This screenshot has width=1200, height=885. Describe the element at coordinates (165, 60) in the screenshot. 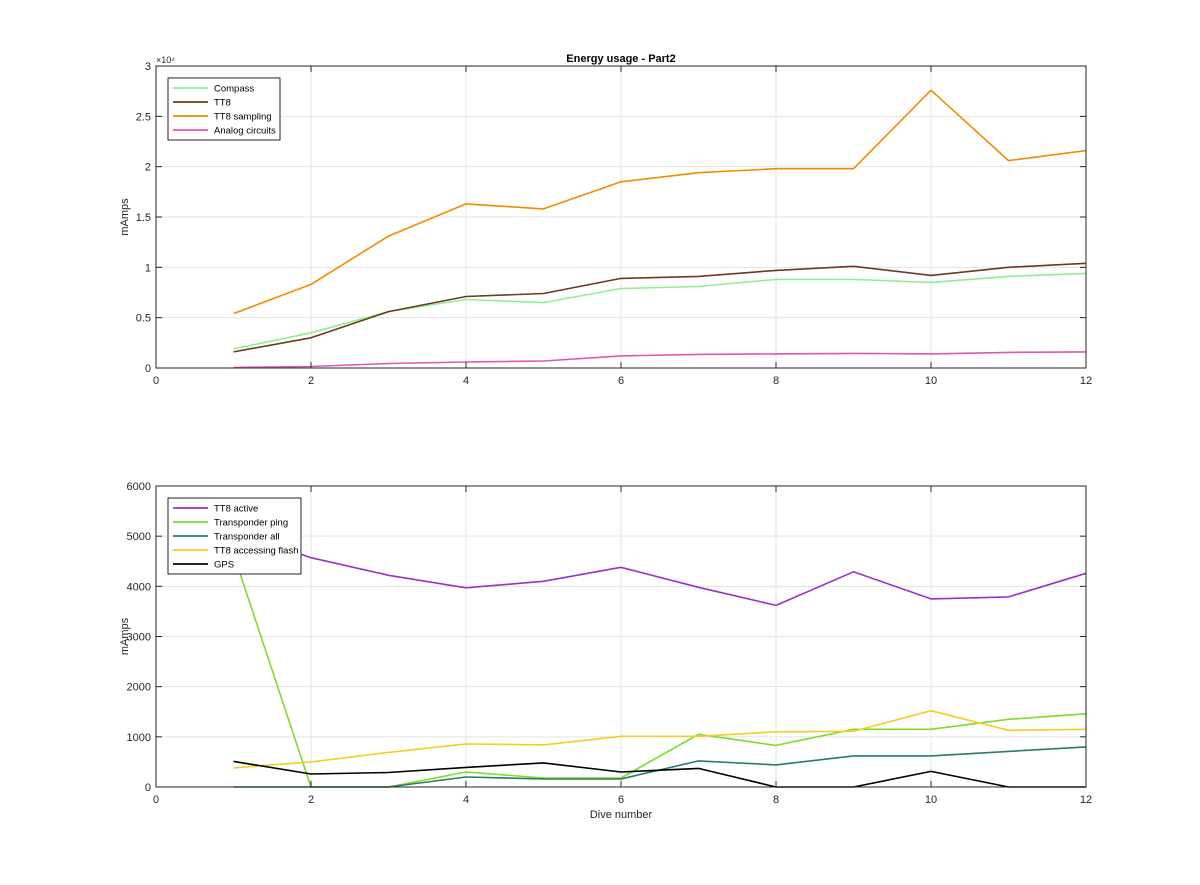

I see `y-exponent-label: ×10⁴` at that location.